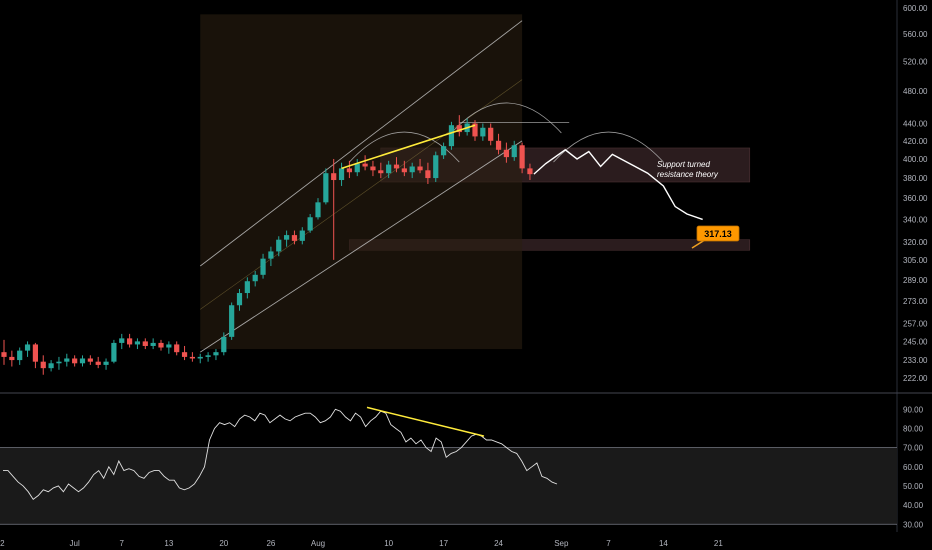 The width and height of the screenshot is (932, 550). What do you see at coordinates (913, 524) in the screenshot?
I see `rsi-y-tick-label-6: 30.00` at bounding box center [913, 524].